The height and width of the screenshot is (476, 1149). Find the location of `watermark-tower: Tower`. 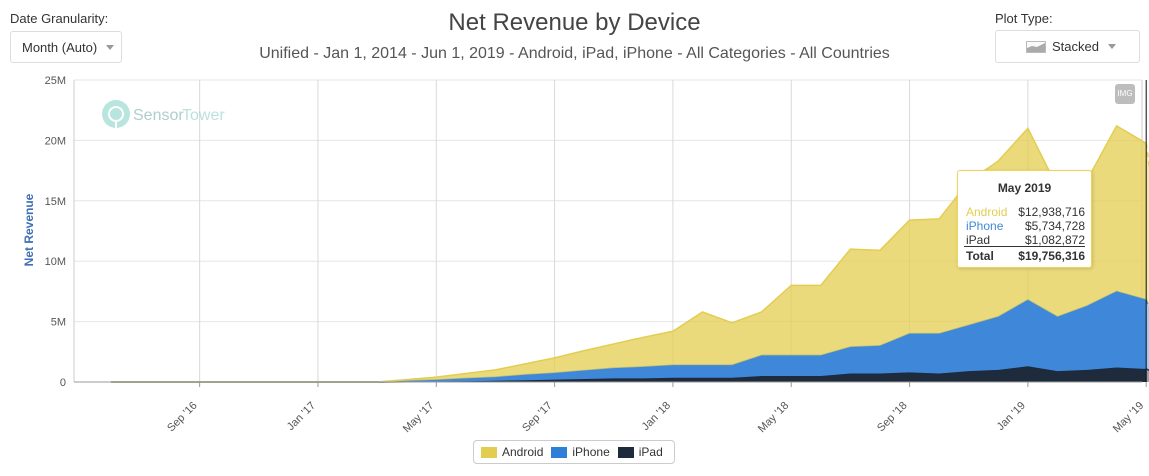

watermark-tower: Tower is located at coordinates (203, 115).